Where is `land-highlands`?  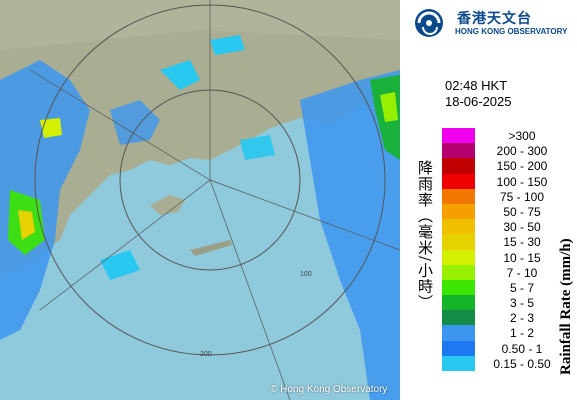 land-highlands is located at coordinates (200, 25).